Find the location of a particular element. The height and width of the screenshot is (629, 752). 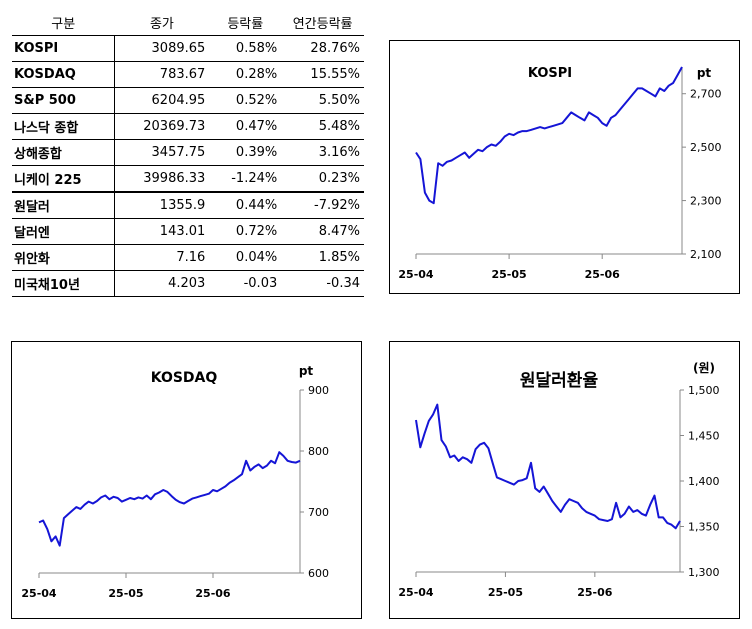

row-ytd: 1.85% is located at coordinates (322, 257).